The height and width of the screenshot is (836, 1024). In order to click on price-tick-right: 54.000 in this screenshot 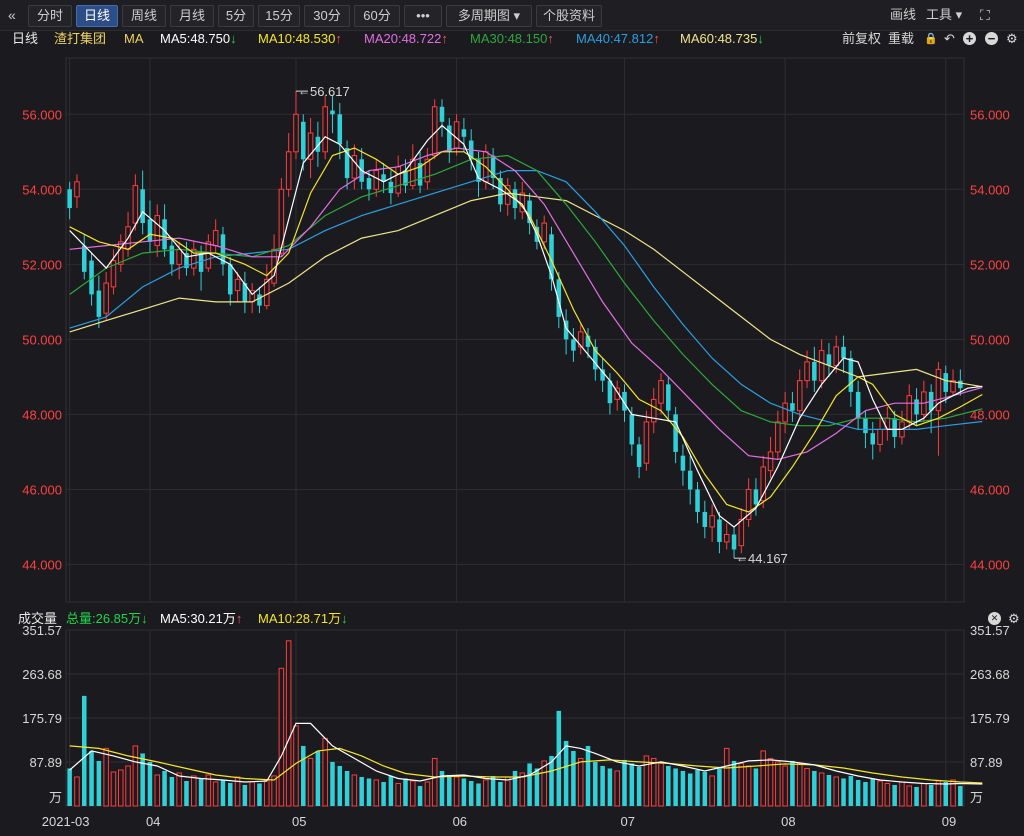, I will do `click(990, 189)`.